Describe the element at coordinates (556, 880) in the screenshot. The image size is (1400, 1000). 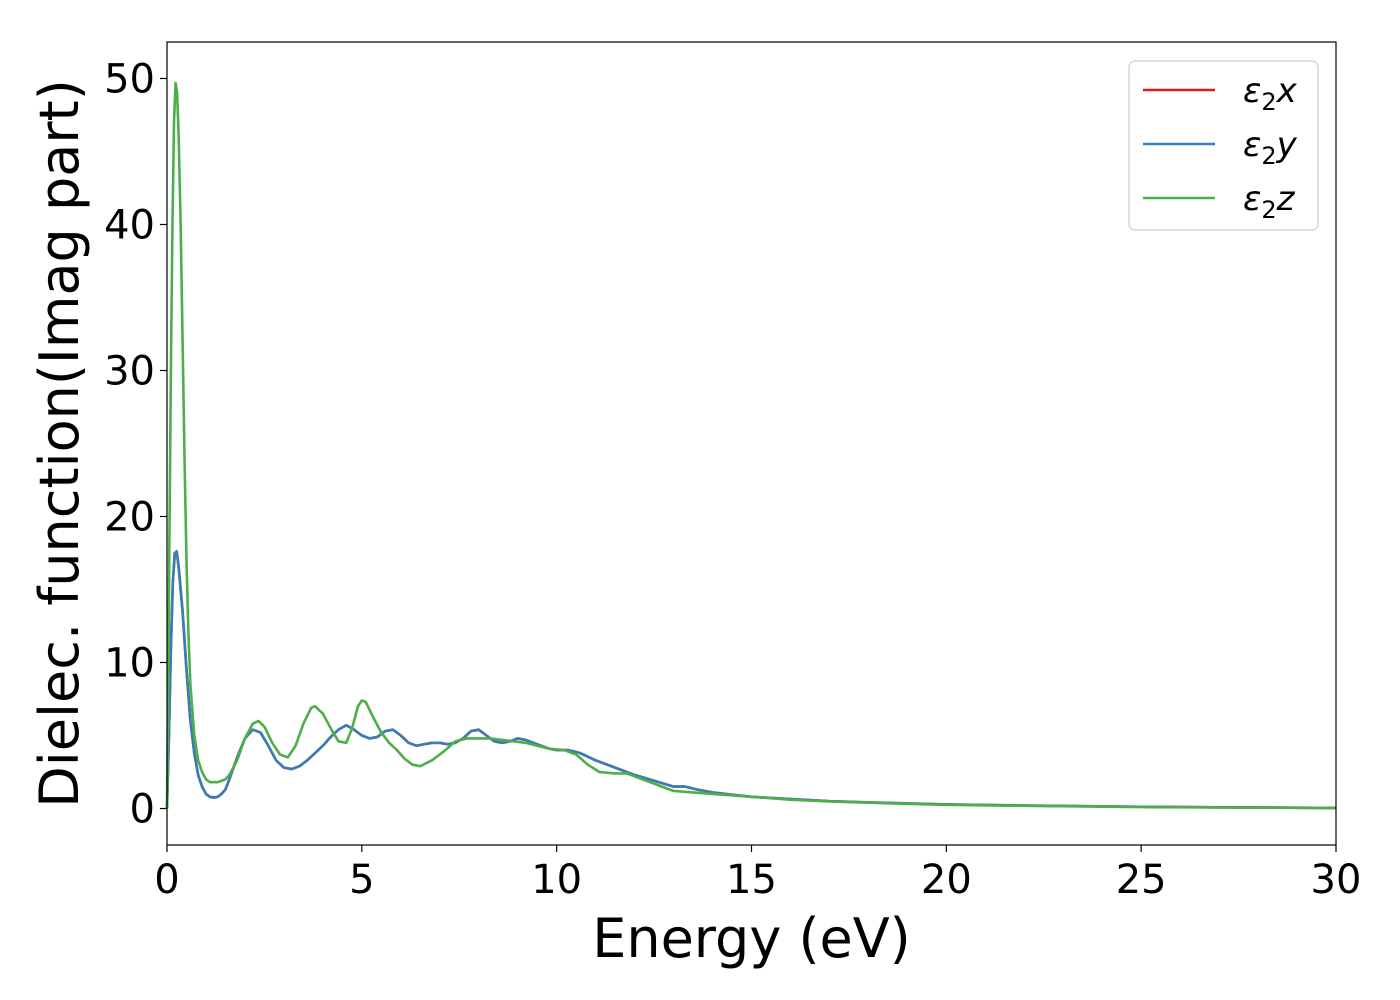
I see `x-tick-label: 10` at that location.